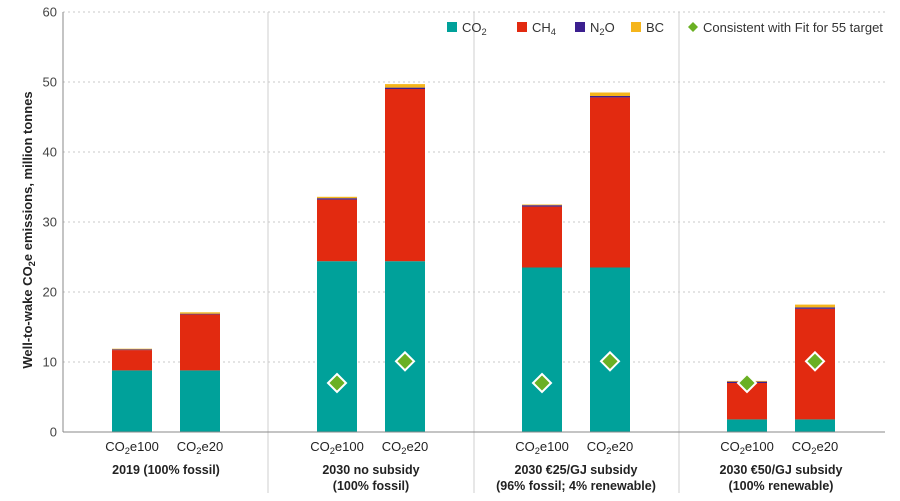  I want to click on legend-label: CH4, so click(544, 28).